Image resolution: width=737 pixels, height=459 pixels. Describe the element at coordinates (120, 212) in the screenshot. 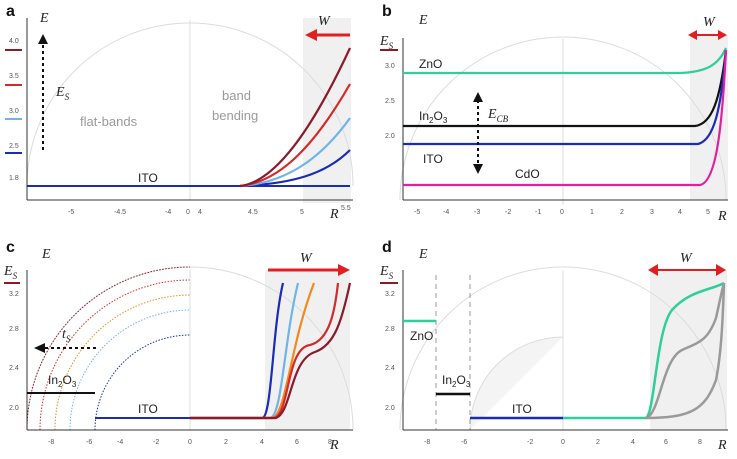

I see `tick-label: -4.5` at that location.